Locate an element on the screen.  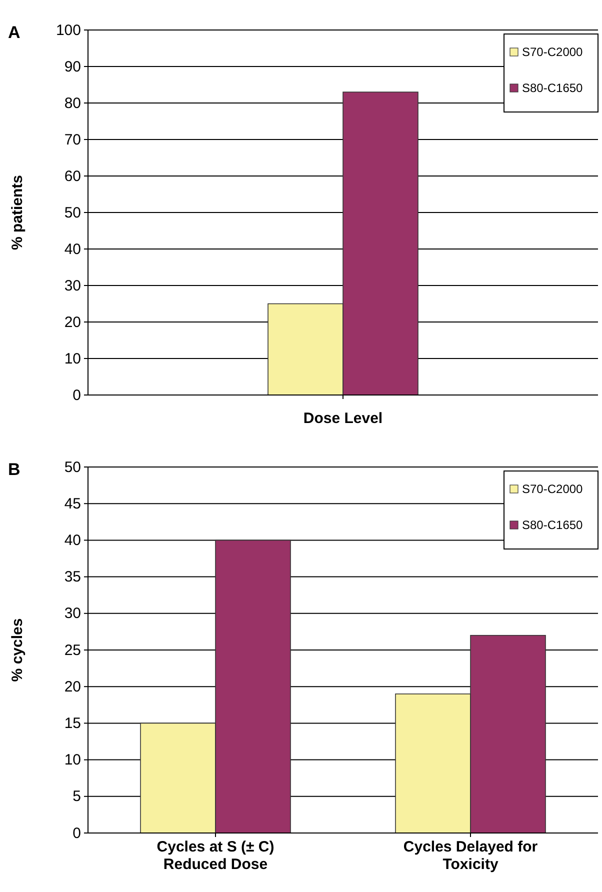
x-tick-label: Cycles at S (± C) Reduced Dose is located at coordinates (215, 855).